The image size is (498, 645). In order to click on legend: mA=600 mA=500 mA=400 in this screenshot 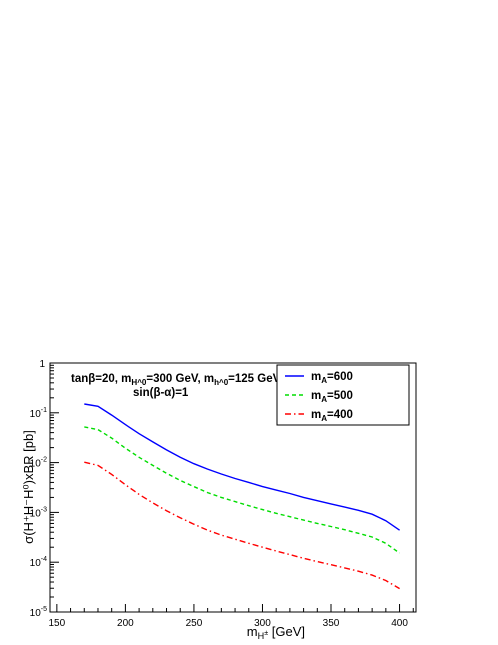, I will do `click(343, 395)`.